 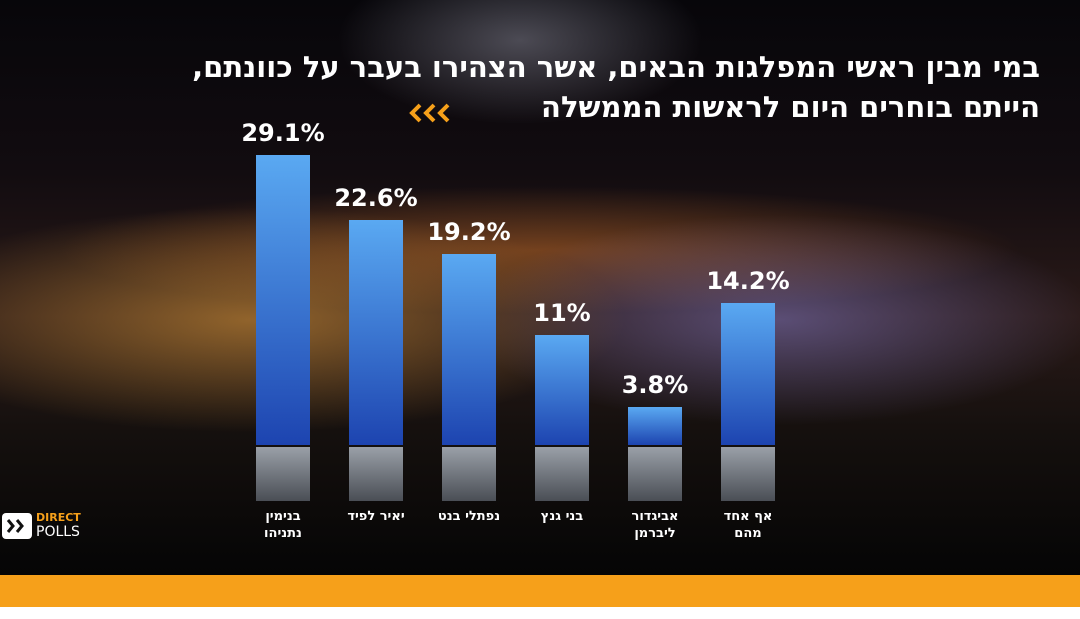 What do you see at coordinates (655, 525) in the screenshot?
I see `category-label: אביגדור ליברמן` at bounding box center [655, 525].